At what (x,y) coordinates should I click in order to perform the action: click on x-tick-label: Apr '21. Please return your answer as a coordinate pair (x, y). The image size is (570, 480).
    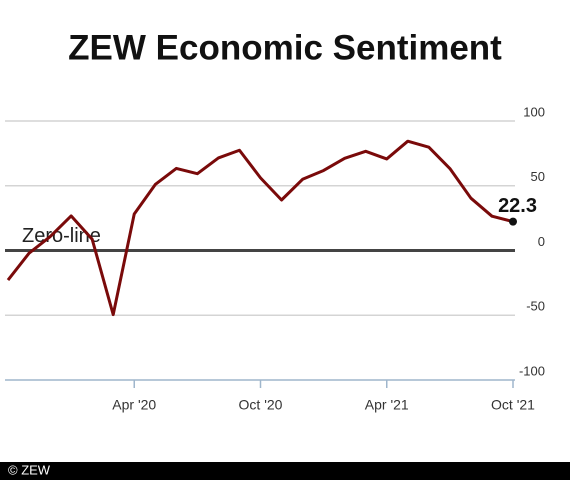
    Looking at the image, I should click on (387, 405).